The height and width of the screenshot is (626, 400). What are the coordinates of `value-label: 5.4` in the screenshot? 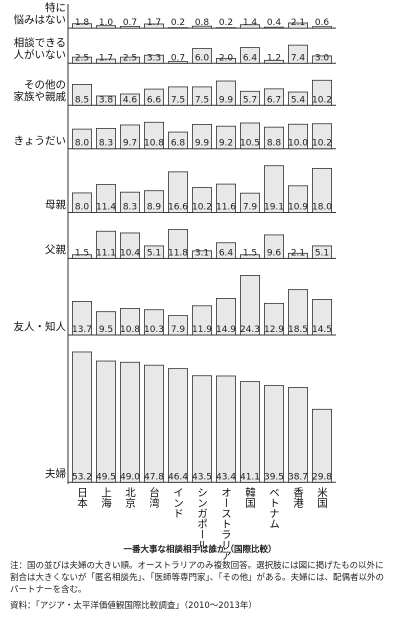 It's located at (298, 100).